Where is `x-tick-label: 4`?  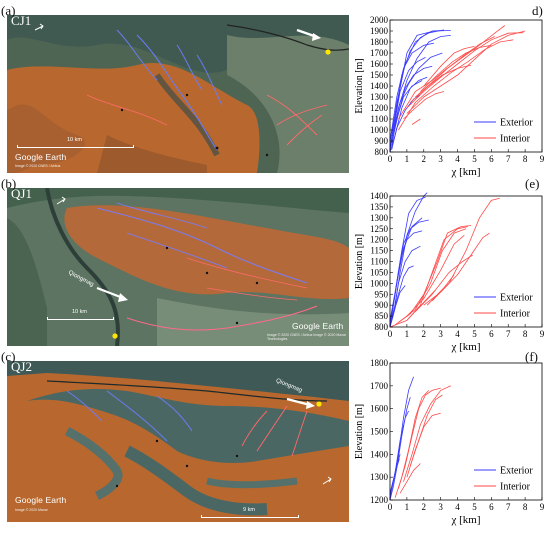
x-tick-label: 4 is located at coordinates (457, 159).